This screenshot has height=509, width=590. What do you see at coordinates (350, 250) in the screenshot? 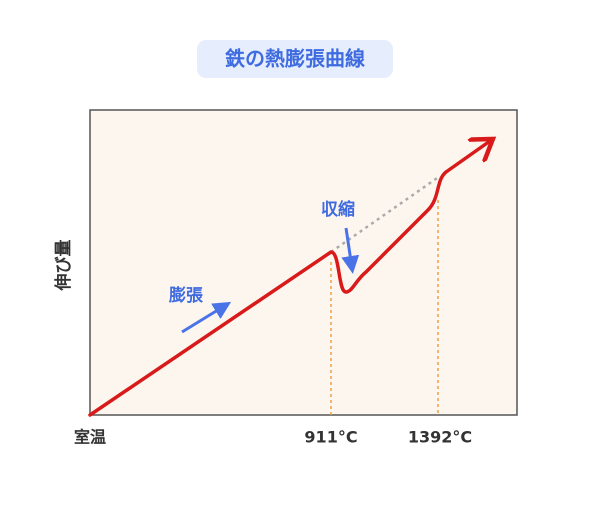
I see `contraction-arrow` at bounding box center [350, 250].